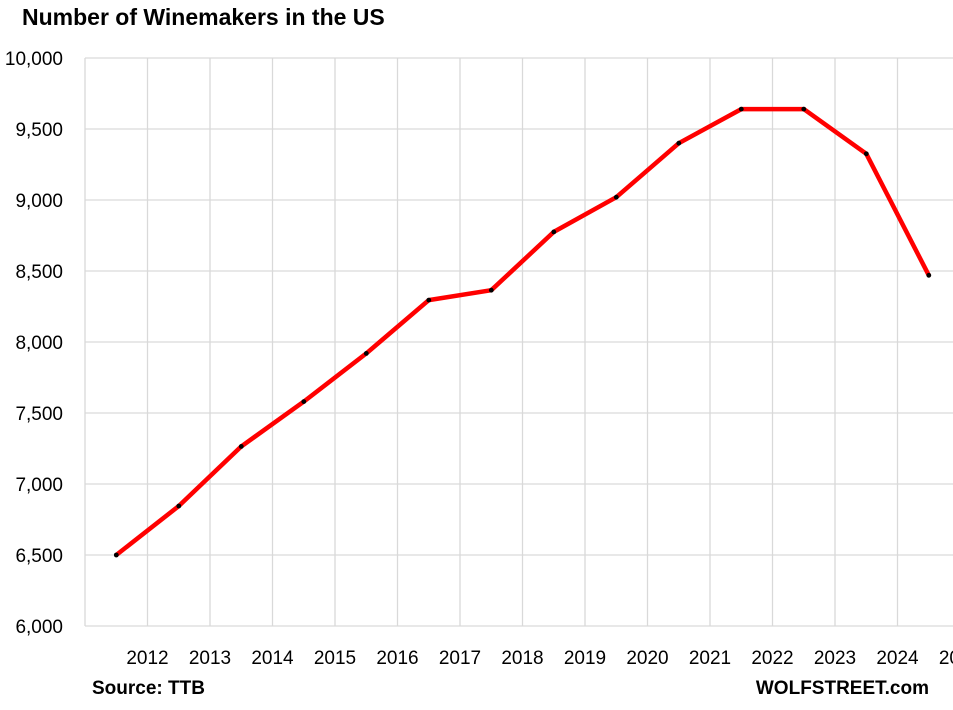 The height and width of the screenshot is (710, 953). I want to click on x-tick-label: 2024, so click(897, 658).